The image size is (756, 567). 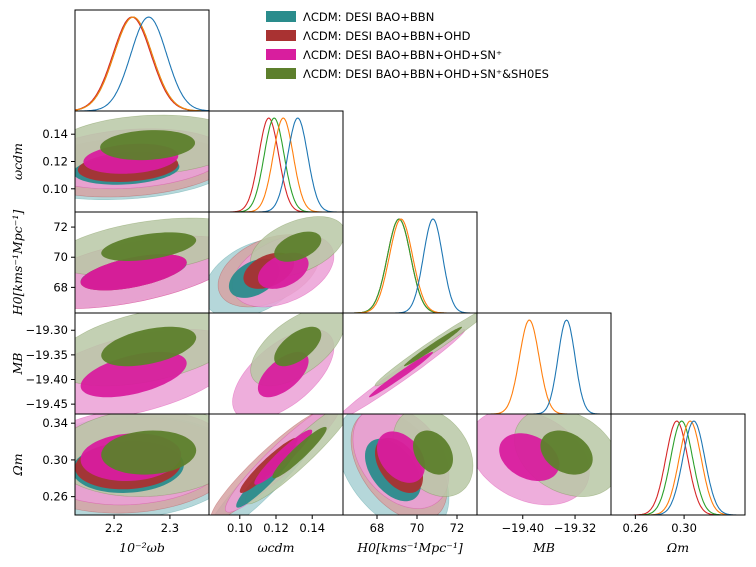 What do you see at coordinates (46, 404) in the screenshot?
I see `y-tick-label: −19.45` at bounding box center [46, 404].